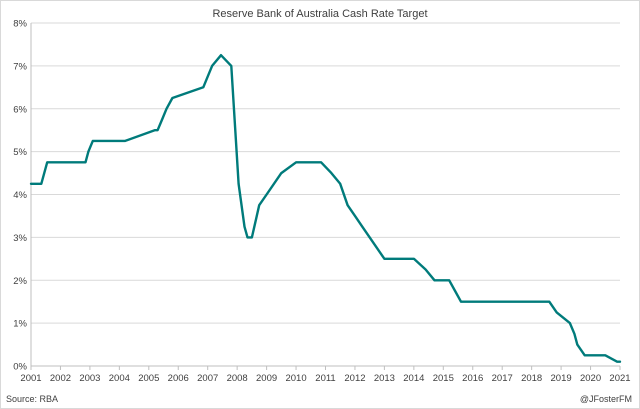 The height and width of the screenshot is (409, 640). I want to click on x-tick-label: 2006, so click(178, 378).